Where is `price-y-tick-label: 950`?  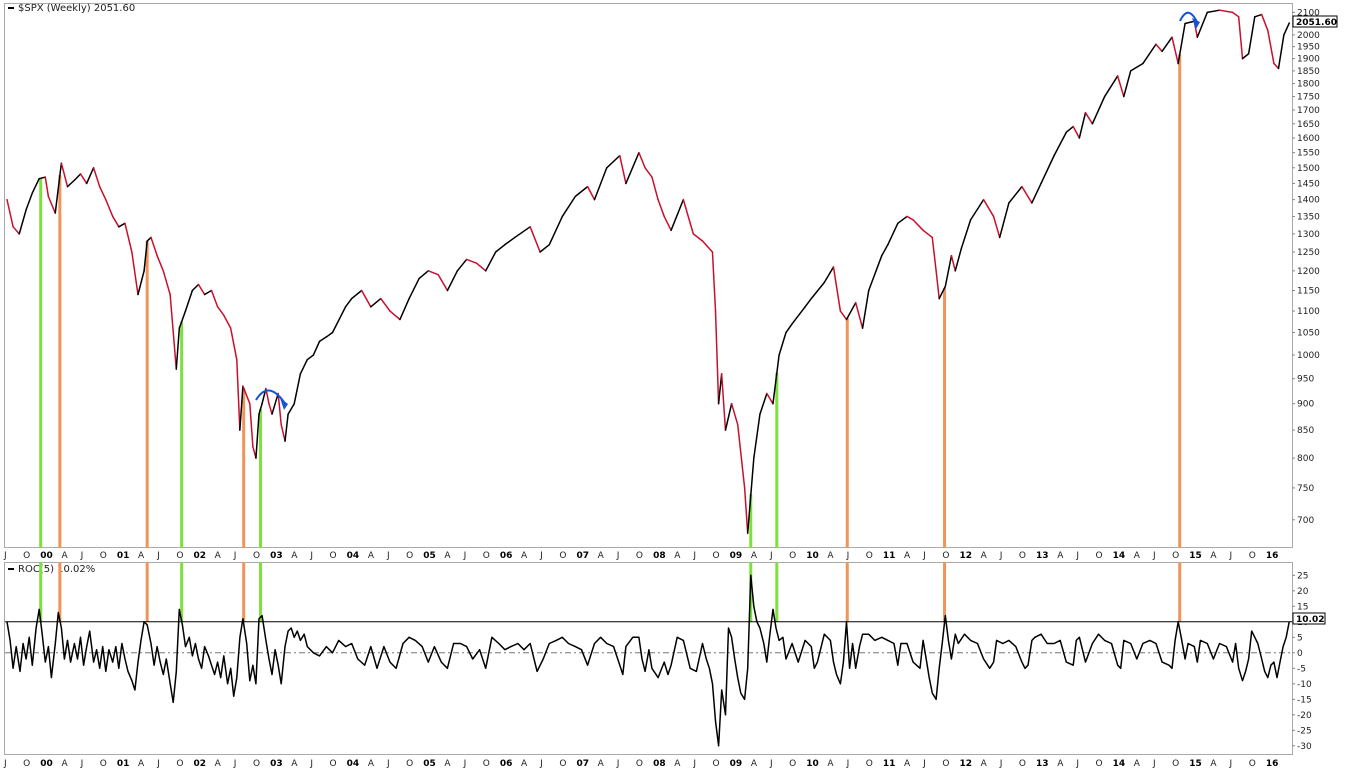 price-y-tick-label: 950 is located at coordinates (1305, 380).